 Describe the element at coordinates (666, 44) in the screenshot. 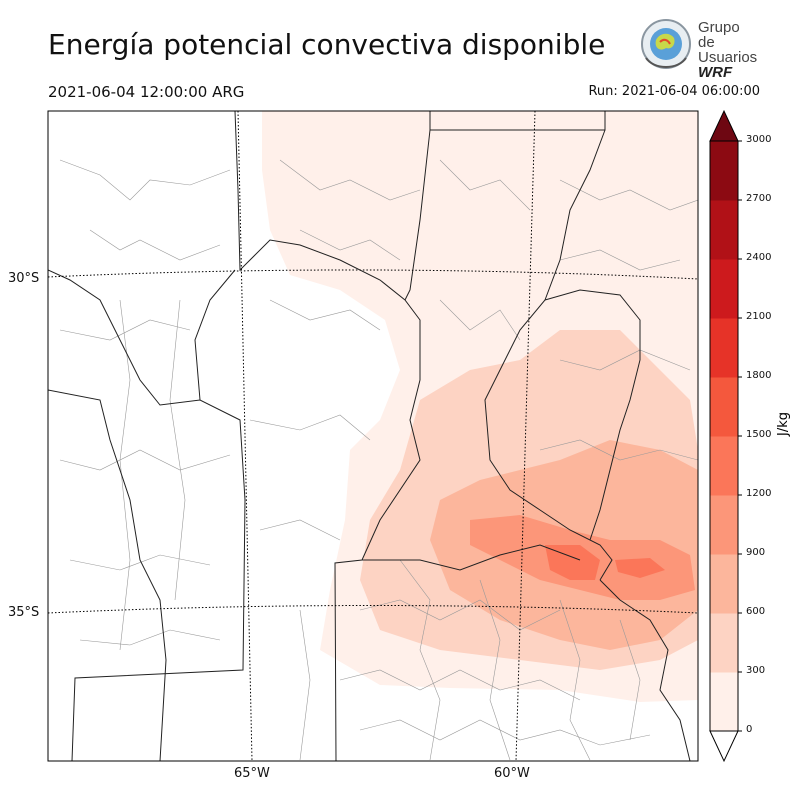

I see `globe-logo-icon` at that location.